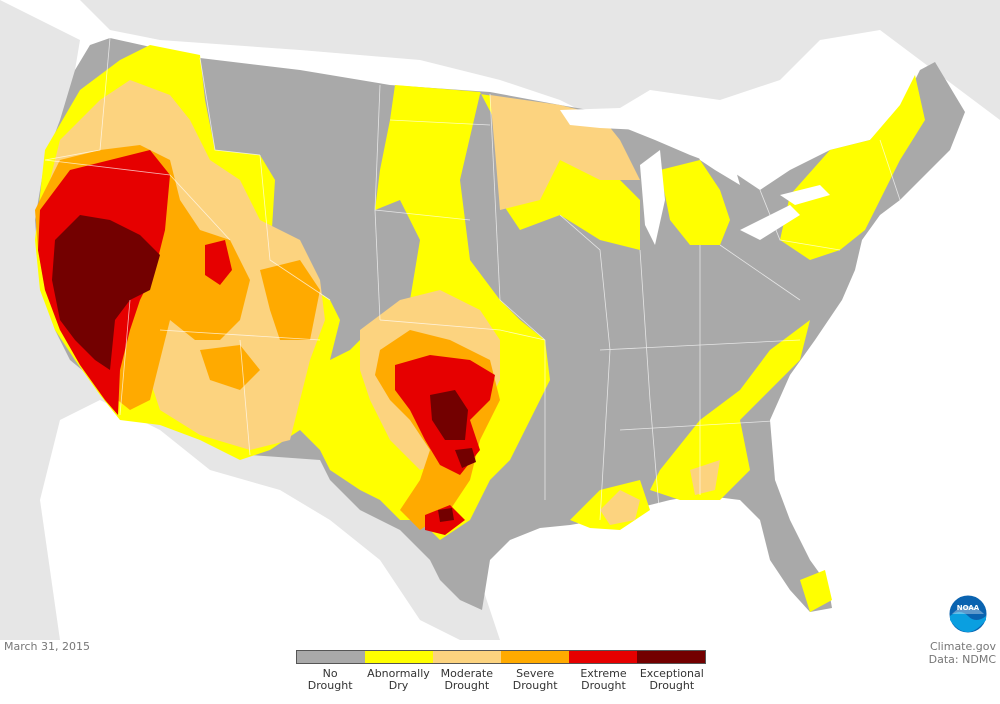  Describe the element at coordinates (671, 657) in the screenshot. I see `legend-swatch-exceptional` at that location.